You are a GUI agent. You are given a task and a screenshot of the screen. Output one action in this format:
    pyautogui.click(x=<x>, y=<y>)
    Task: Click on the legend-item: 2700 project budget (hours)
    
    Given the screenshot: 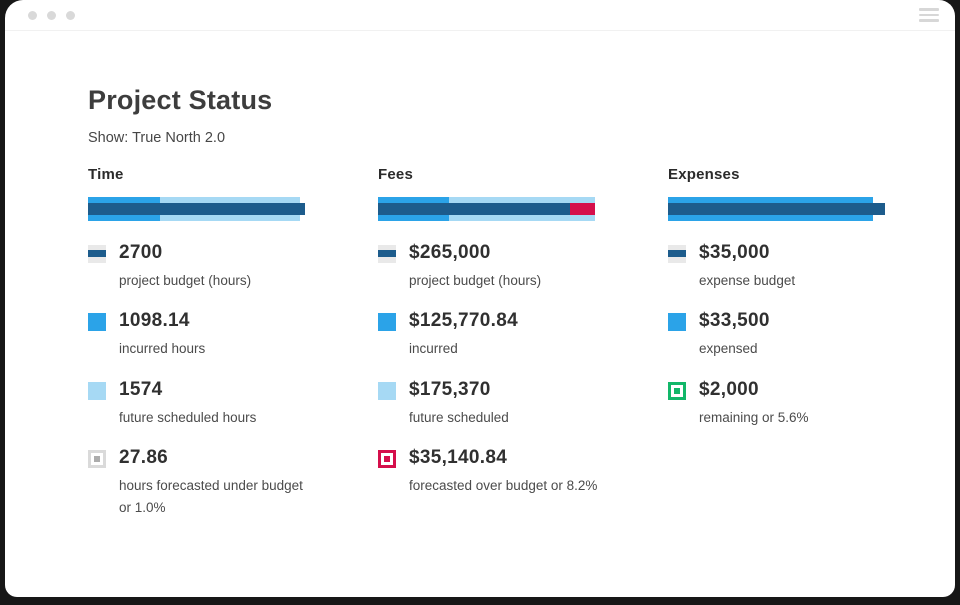 What is the action you would take?
    pyautogui.click(x=233, y=266)
    